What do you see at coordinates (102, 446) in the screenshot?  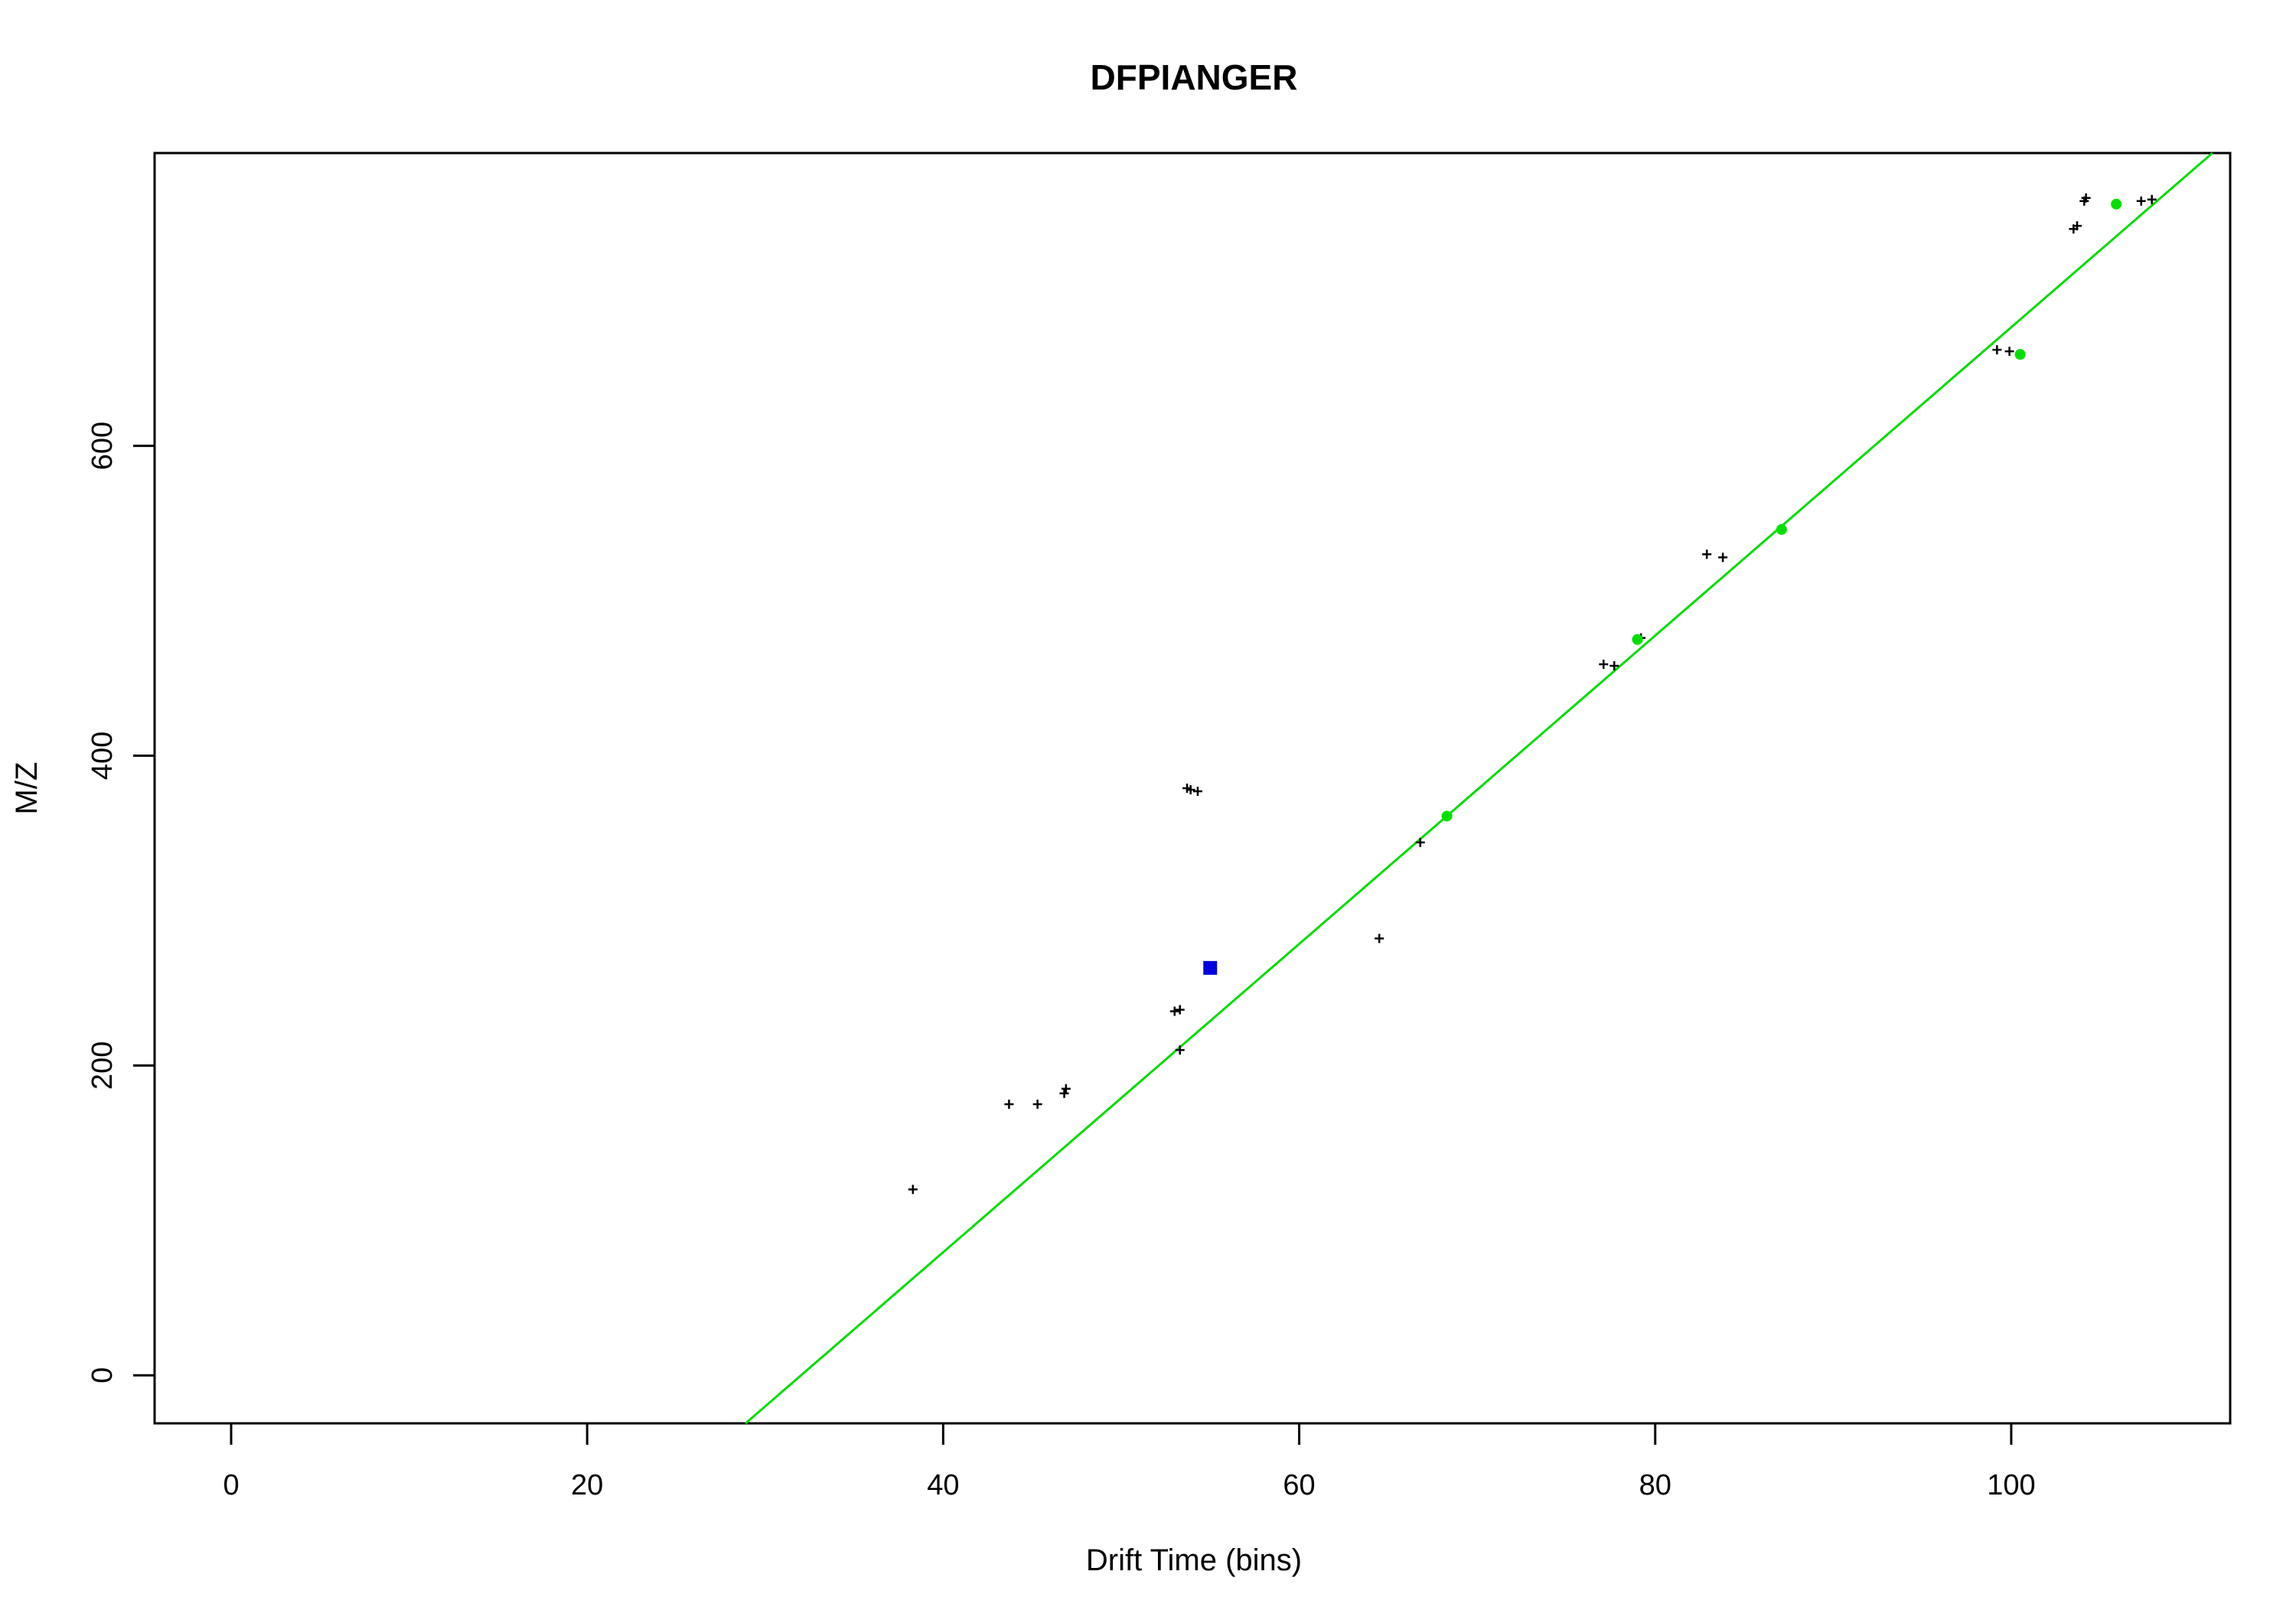 I see `y-tick-label: 600` at bounding box center [102, 446].